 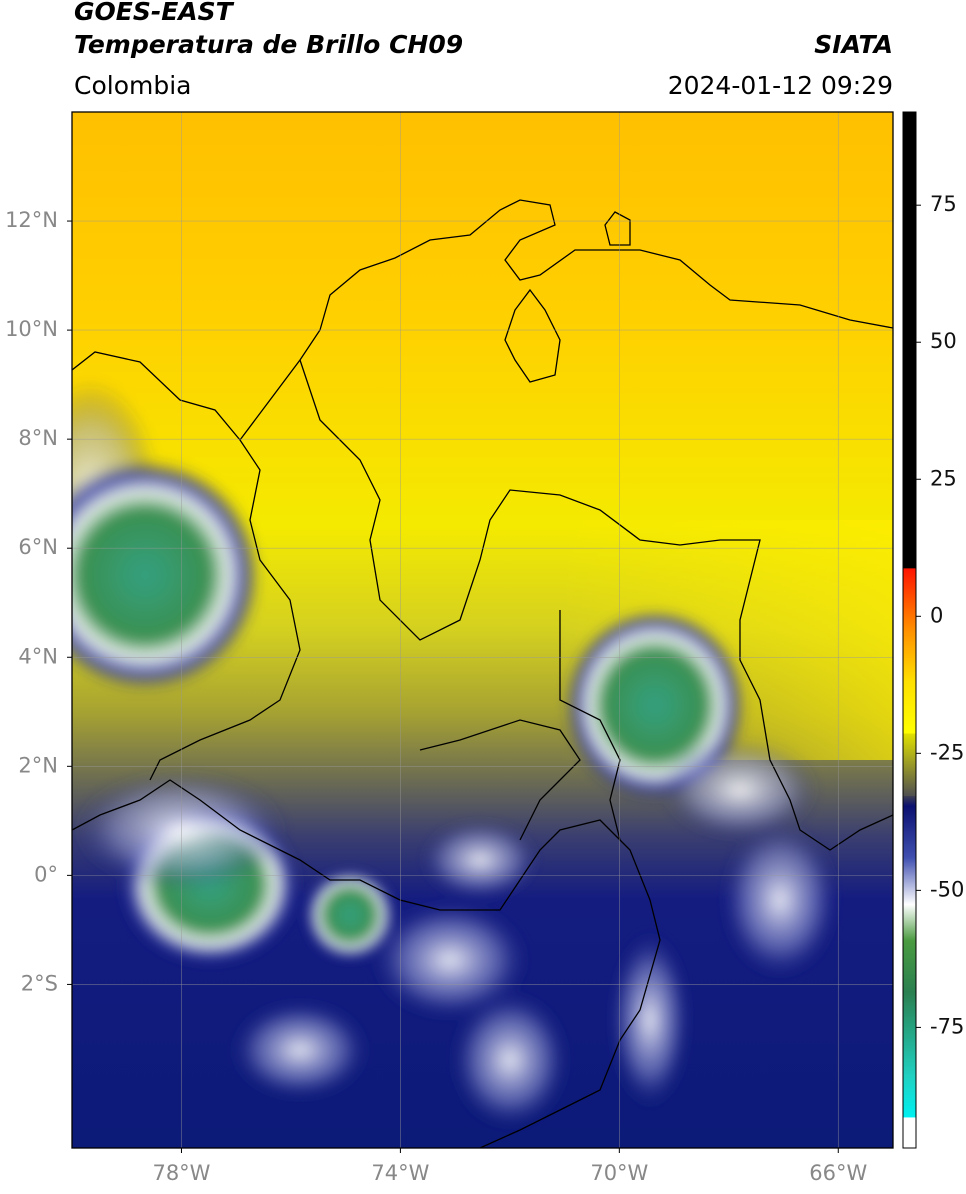 I want to click on source-title: GOES-EAST, so click(x=154, y=13).